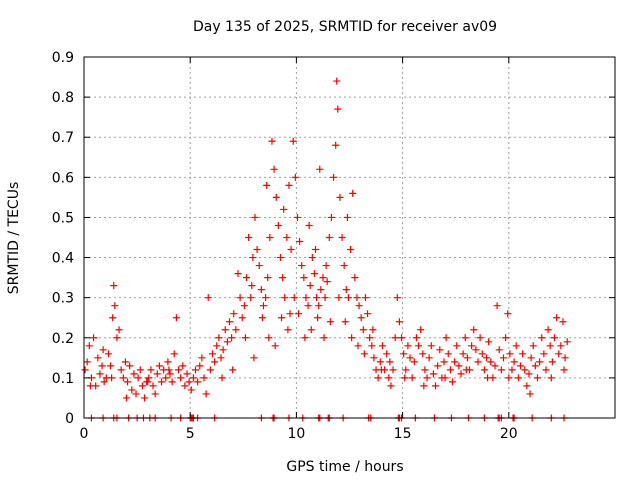 This screenshot has height=480, width=640. What do you see at coordinates (63, 138) in the screenshot?
I see `y-tick-label: 0.7` at bounding box center [63, 138].